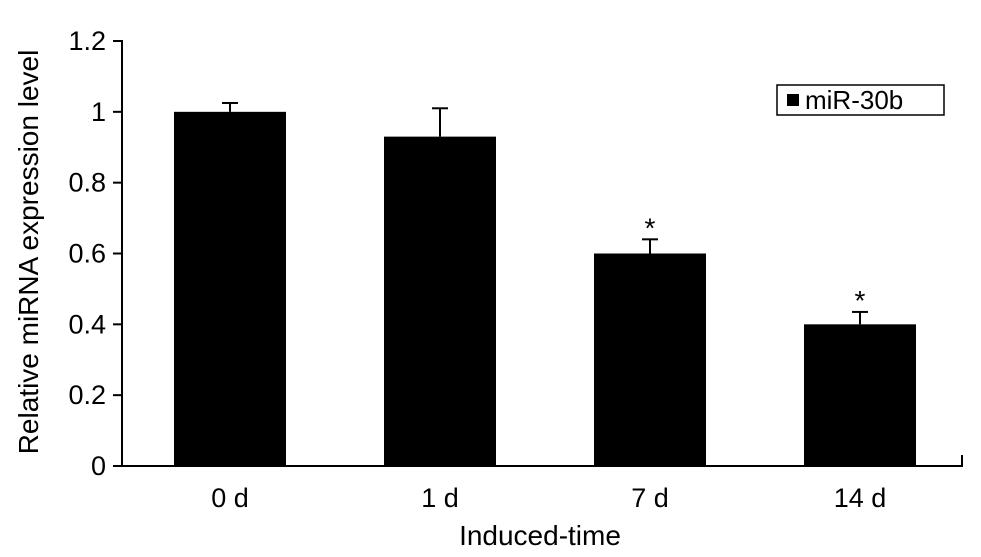 This screenshot has width=981, height=557. I want to click on x-tick-label: 14 d, so click(860, 498).